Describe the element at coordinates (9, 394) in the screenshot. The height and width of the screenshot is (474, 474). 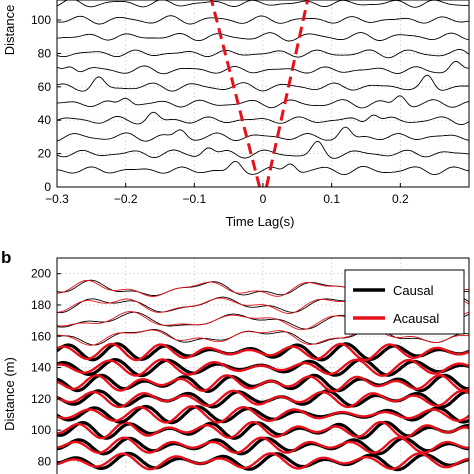
I see `panel-b-y-axis-label: Distance (m)` at that location.